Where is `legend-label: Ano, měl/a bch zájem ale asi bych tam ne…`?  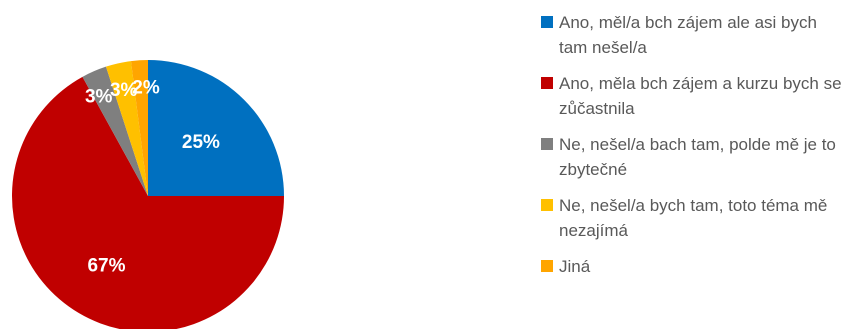 legend-label: Ano, měl/a bch zájem ale asi bych tam ne… is located at coordinates (688, 35).